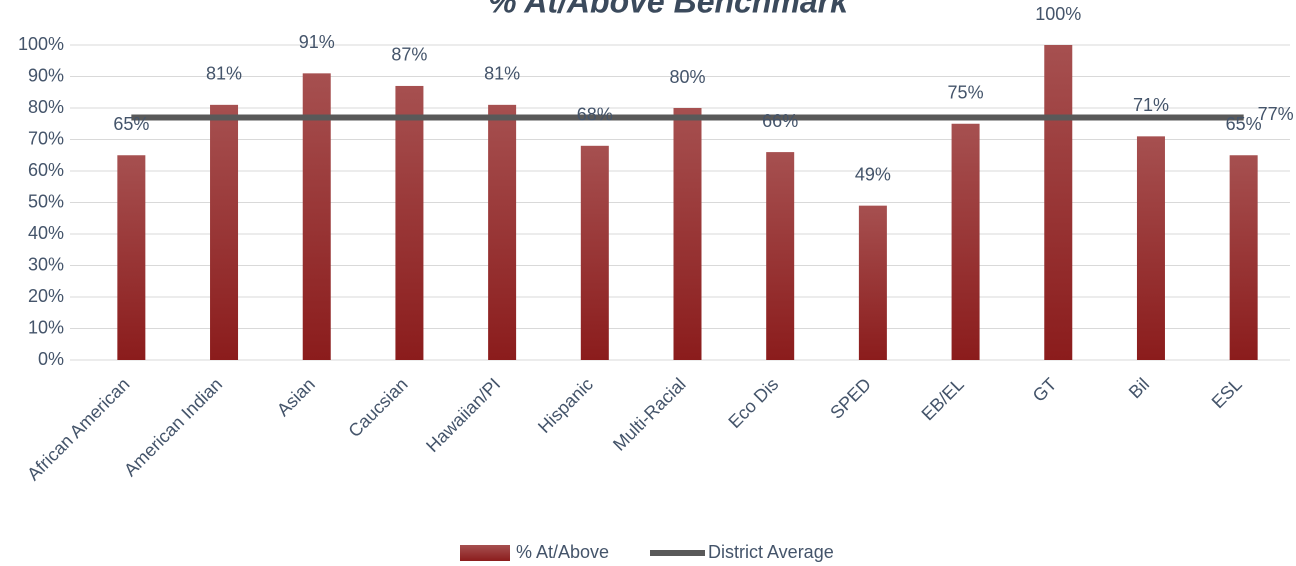 This screenshot has width=1296, height=566. I want to click on x-tick-label: ESL, so click(1227, 393).